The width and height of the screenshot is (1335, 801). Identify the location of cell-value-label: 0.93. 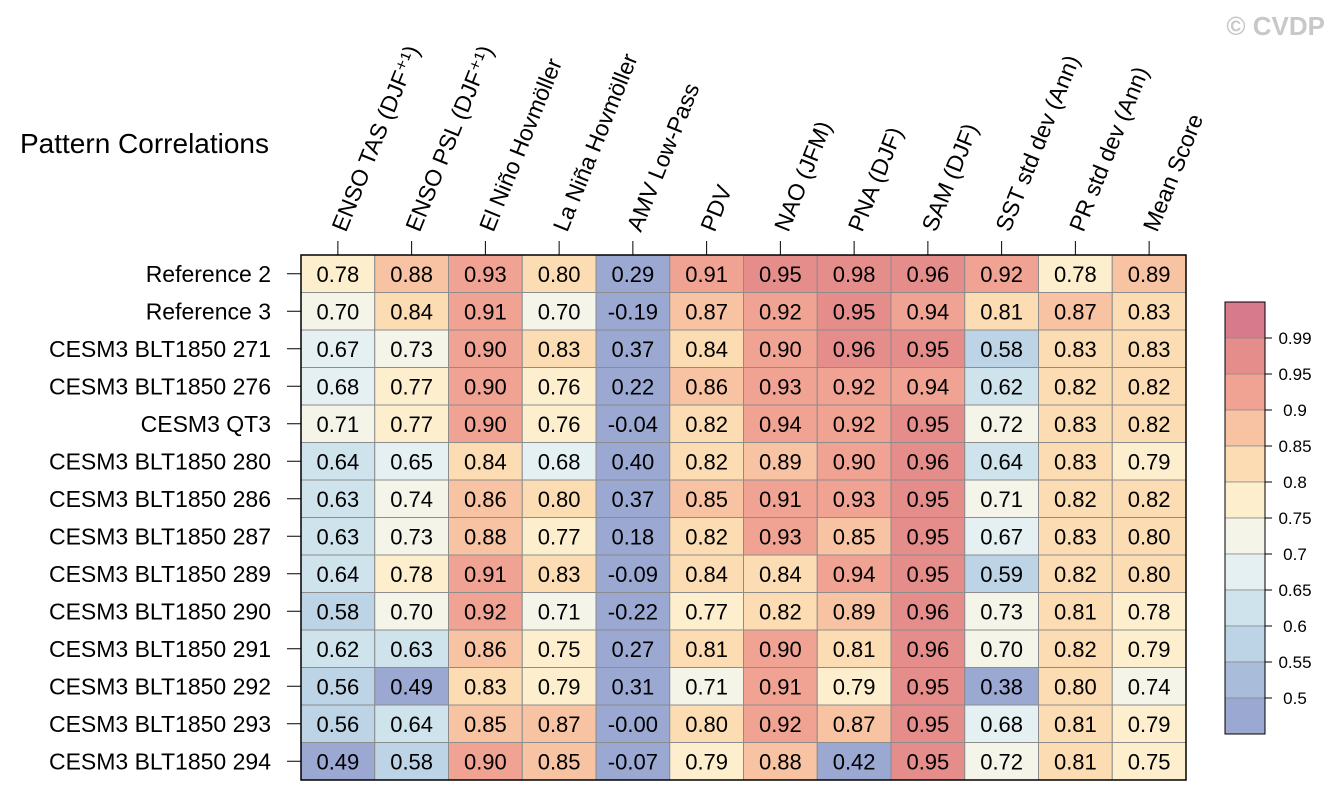
(780, 386).